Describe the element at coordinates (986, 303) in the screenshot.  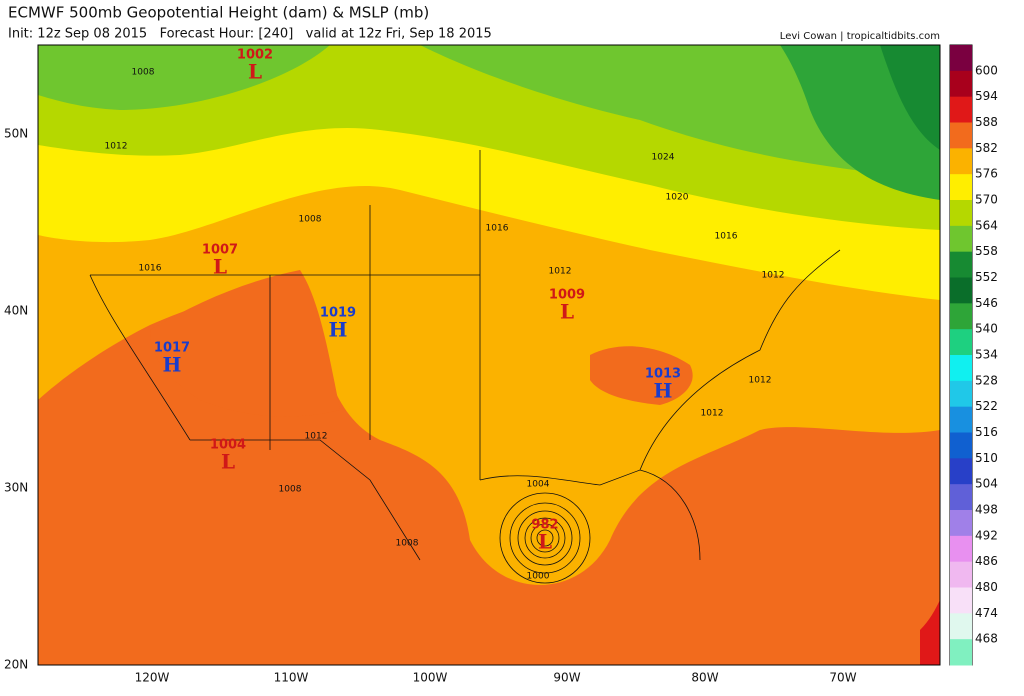
I see `colorbar-label: 546` at that location.